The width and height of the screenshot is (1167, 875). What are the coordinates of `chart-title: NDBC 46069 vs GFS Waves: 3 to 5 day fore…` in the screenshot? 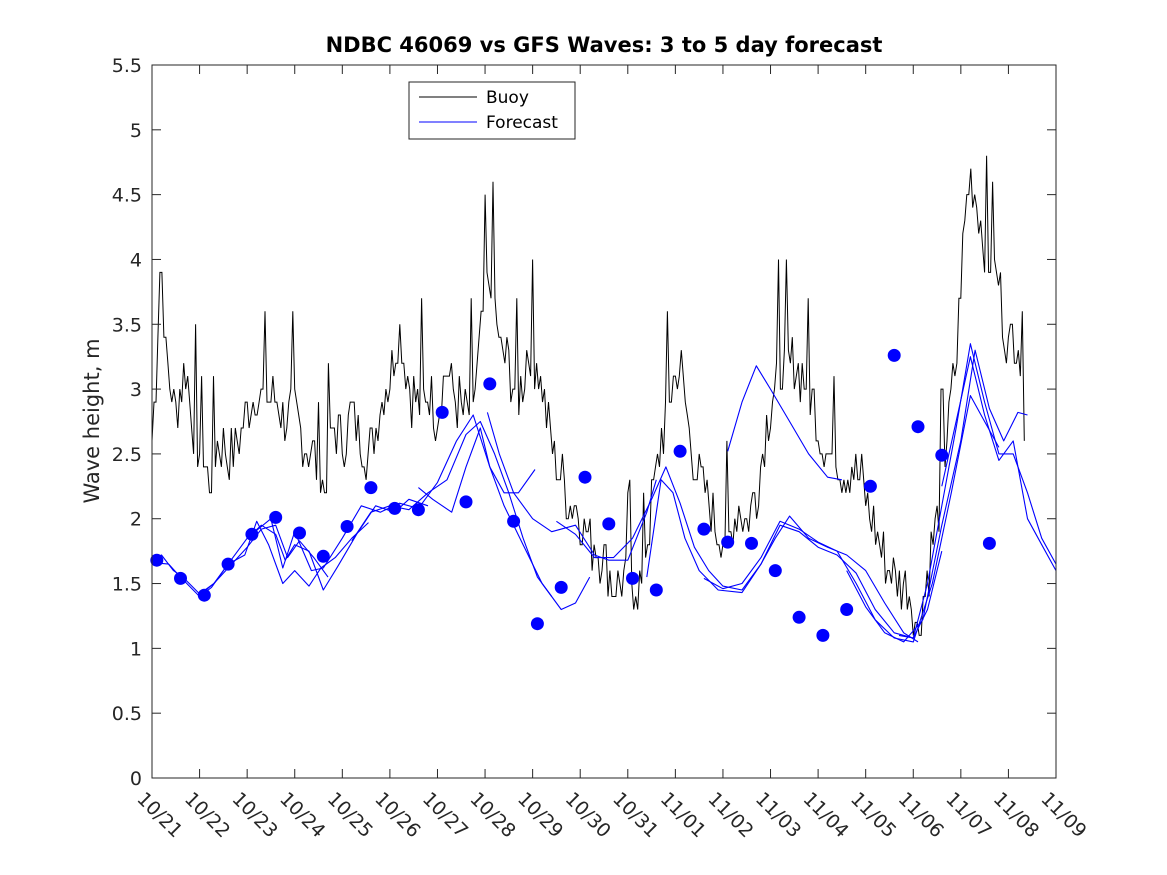 It's located at (604, 45).